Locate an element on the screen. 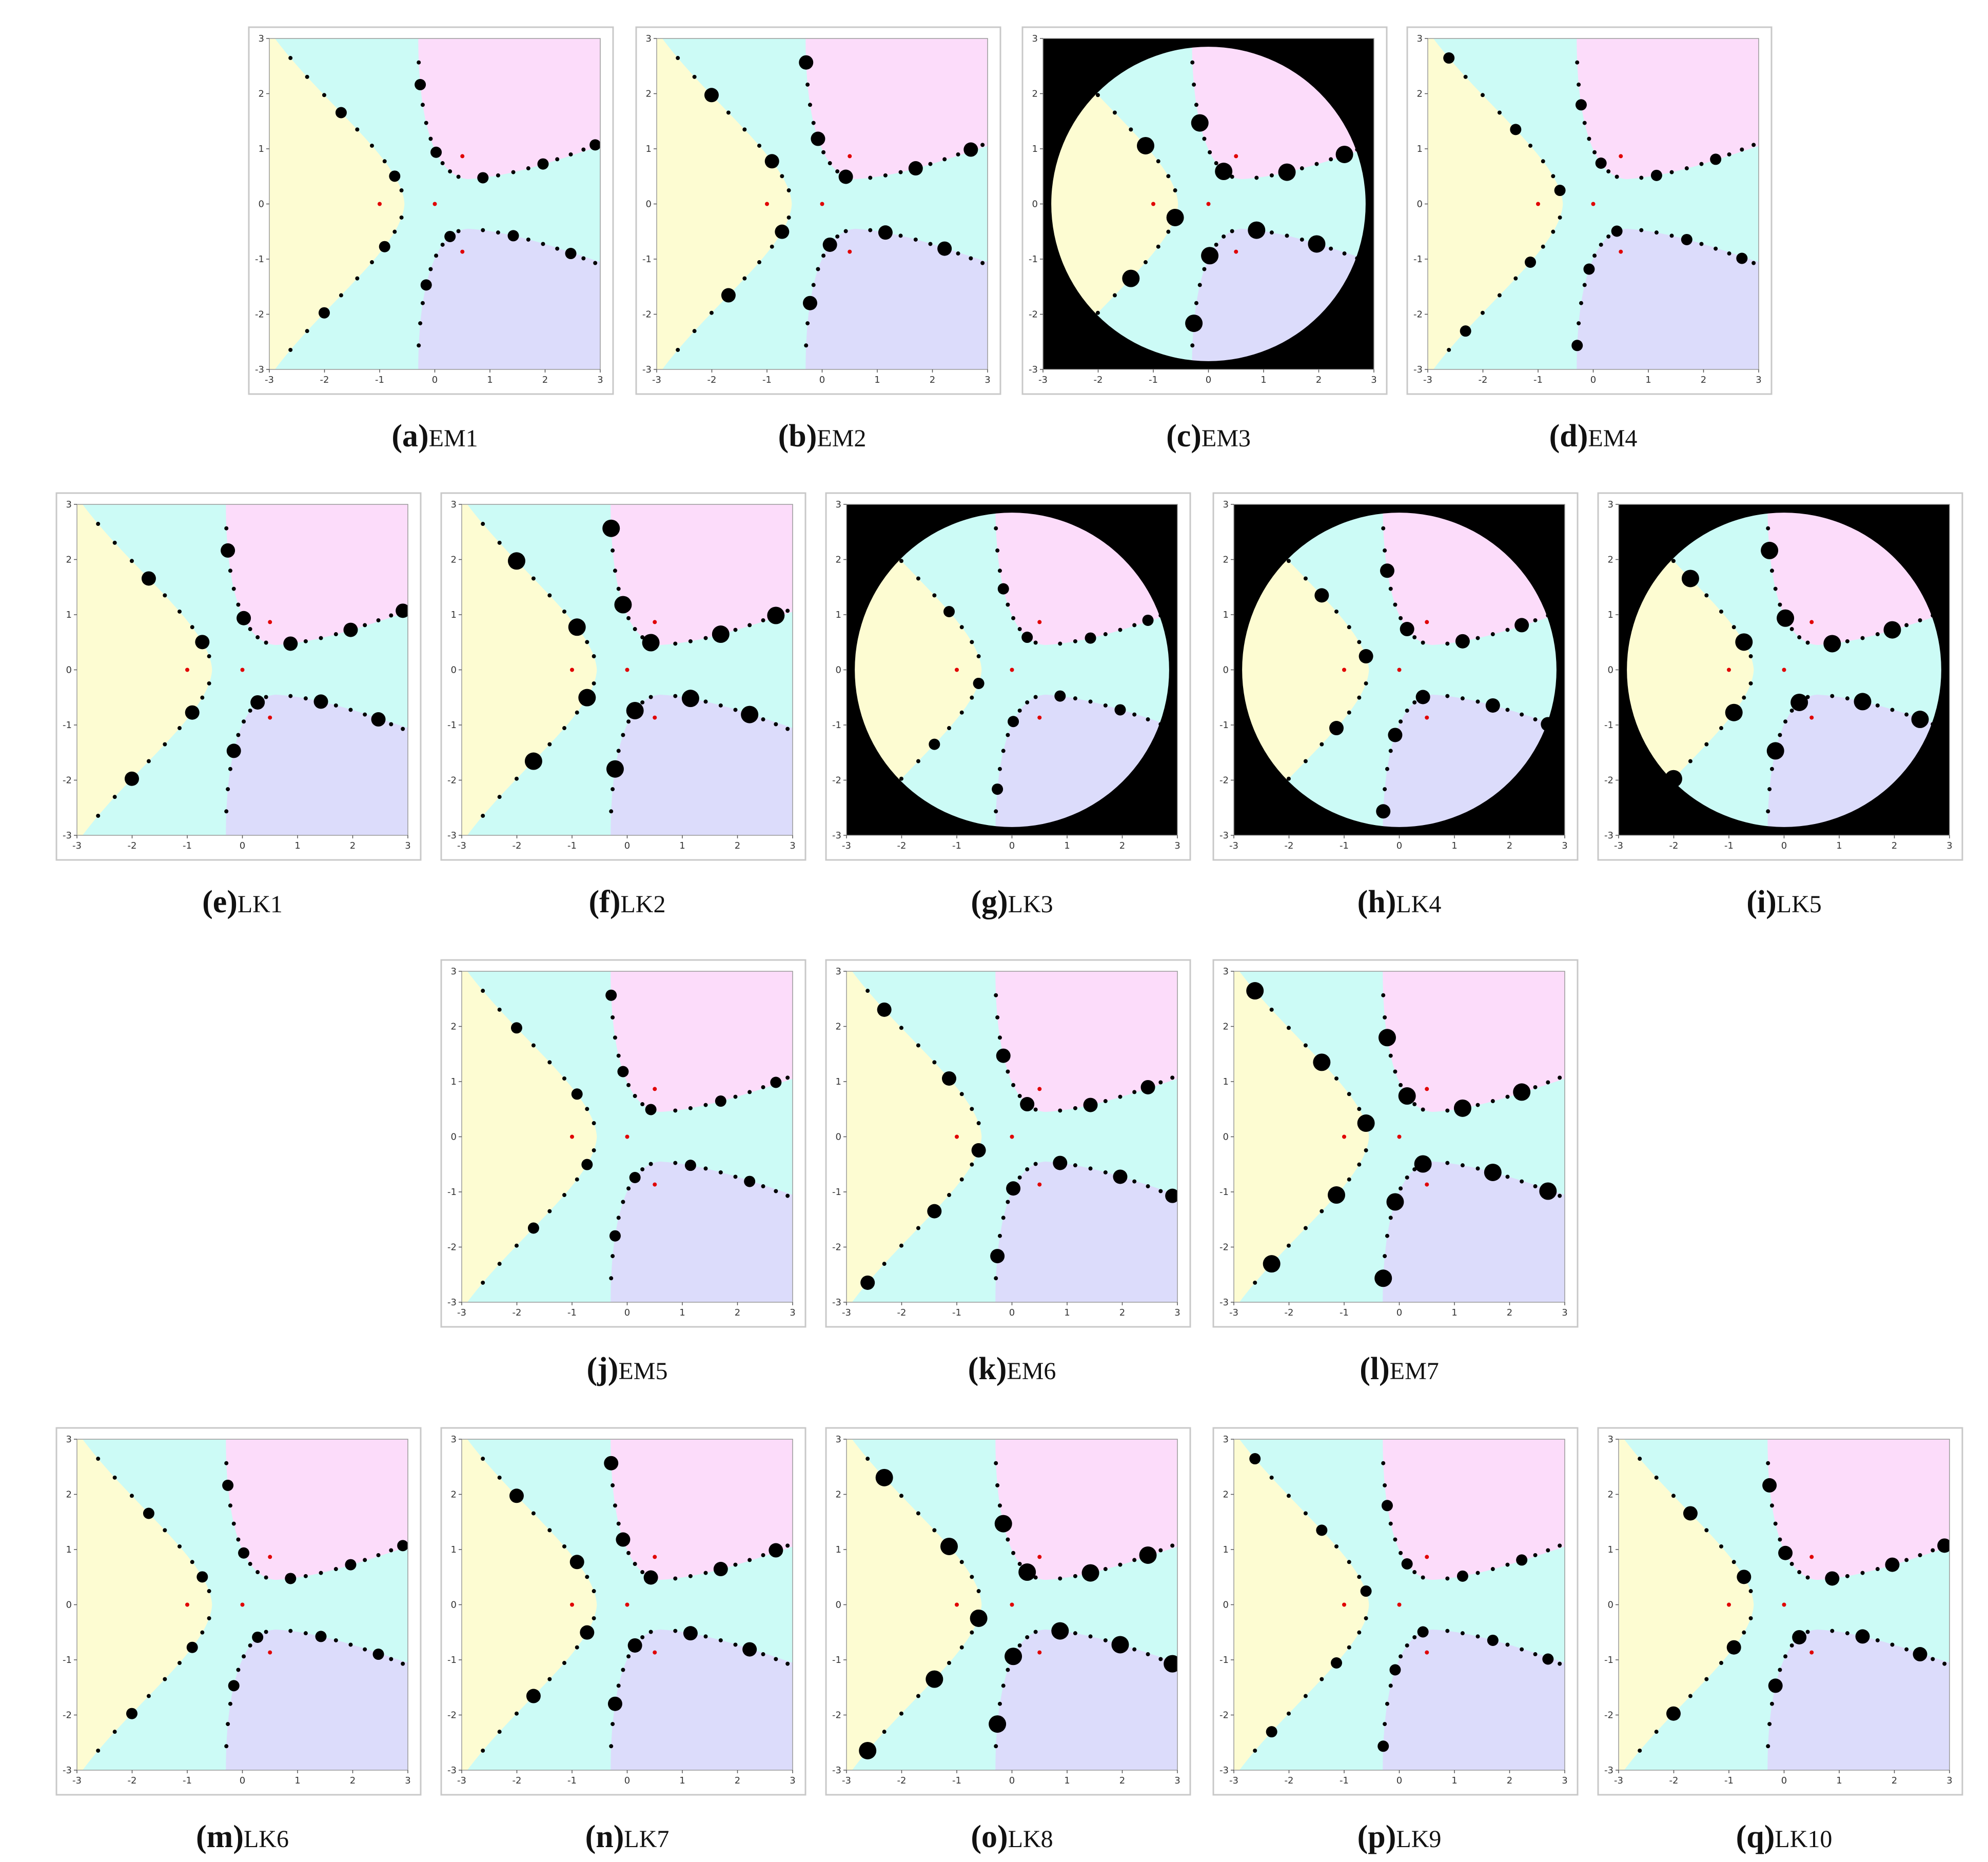  x-tick-label: -3 is located at coordinates (77, 845).